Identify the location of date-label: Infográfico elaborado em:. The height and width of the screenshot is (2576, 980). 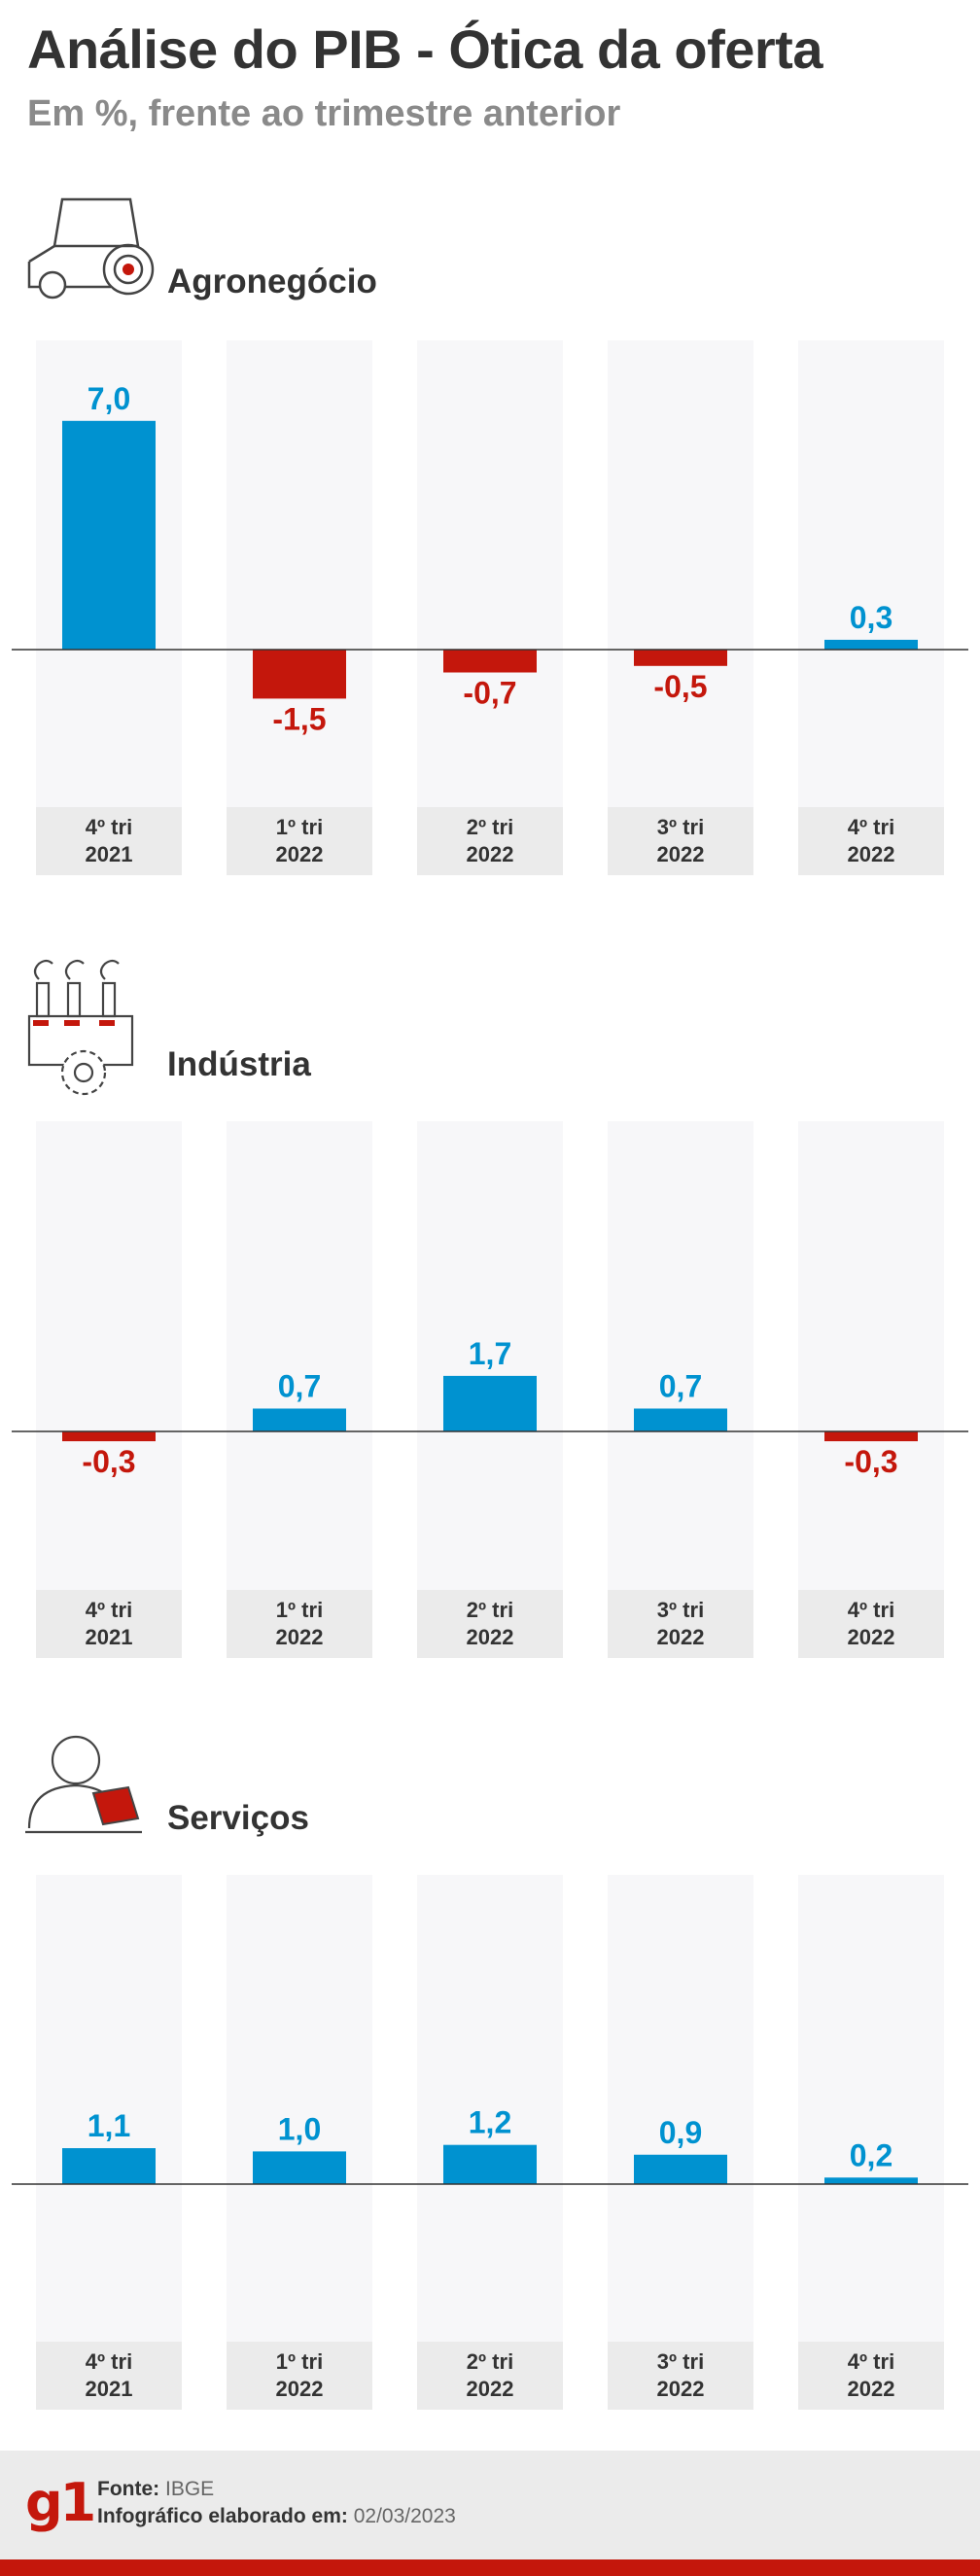
(222, 2516).